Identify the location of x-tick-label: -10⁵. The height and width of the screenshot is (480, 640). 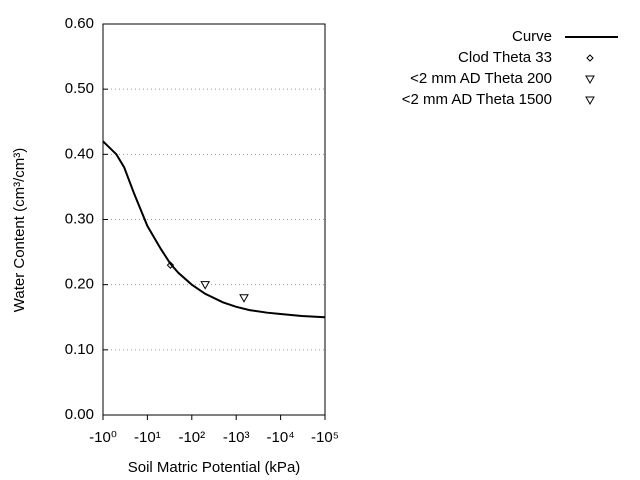
(325, 437).